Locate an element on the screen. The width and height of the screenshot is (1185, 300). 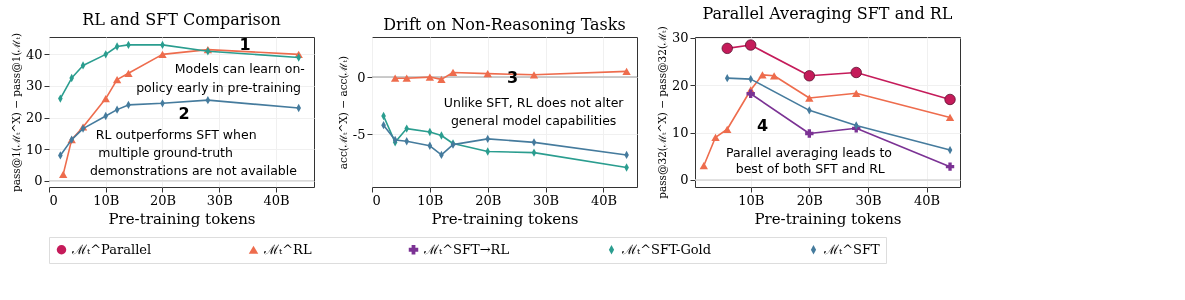
annotation: multiple ground-truth is located at coordinates (165, 152).